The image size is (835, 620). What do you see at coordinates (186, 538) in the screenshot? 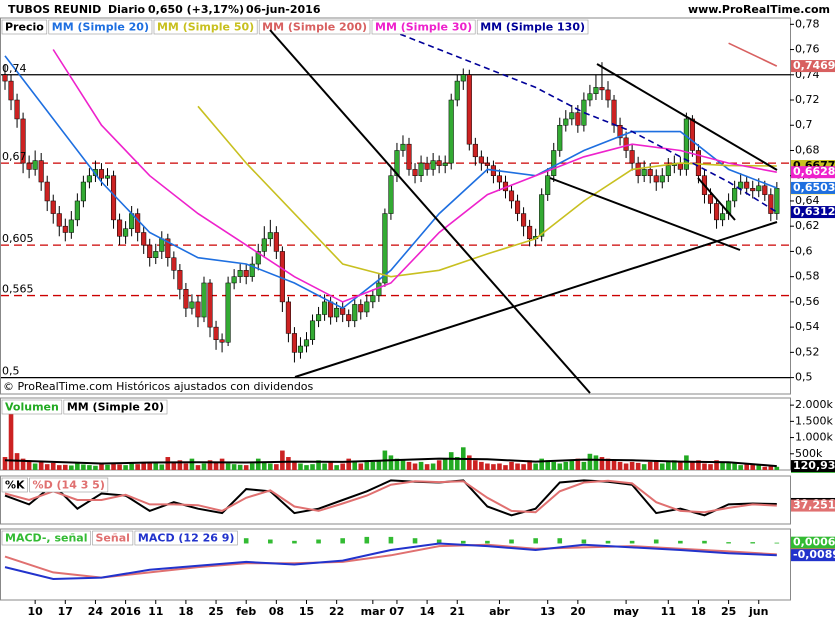
I see `legend-label: MACD (12 26 9)` at bounding box center [186, 538].